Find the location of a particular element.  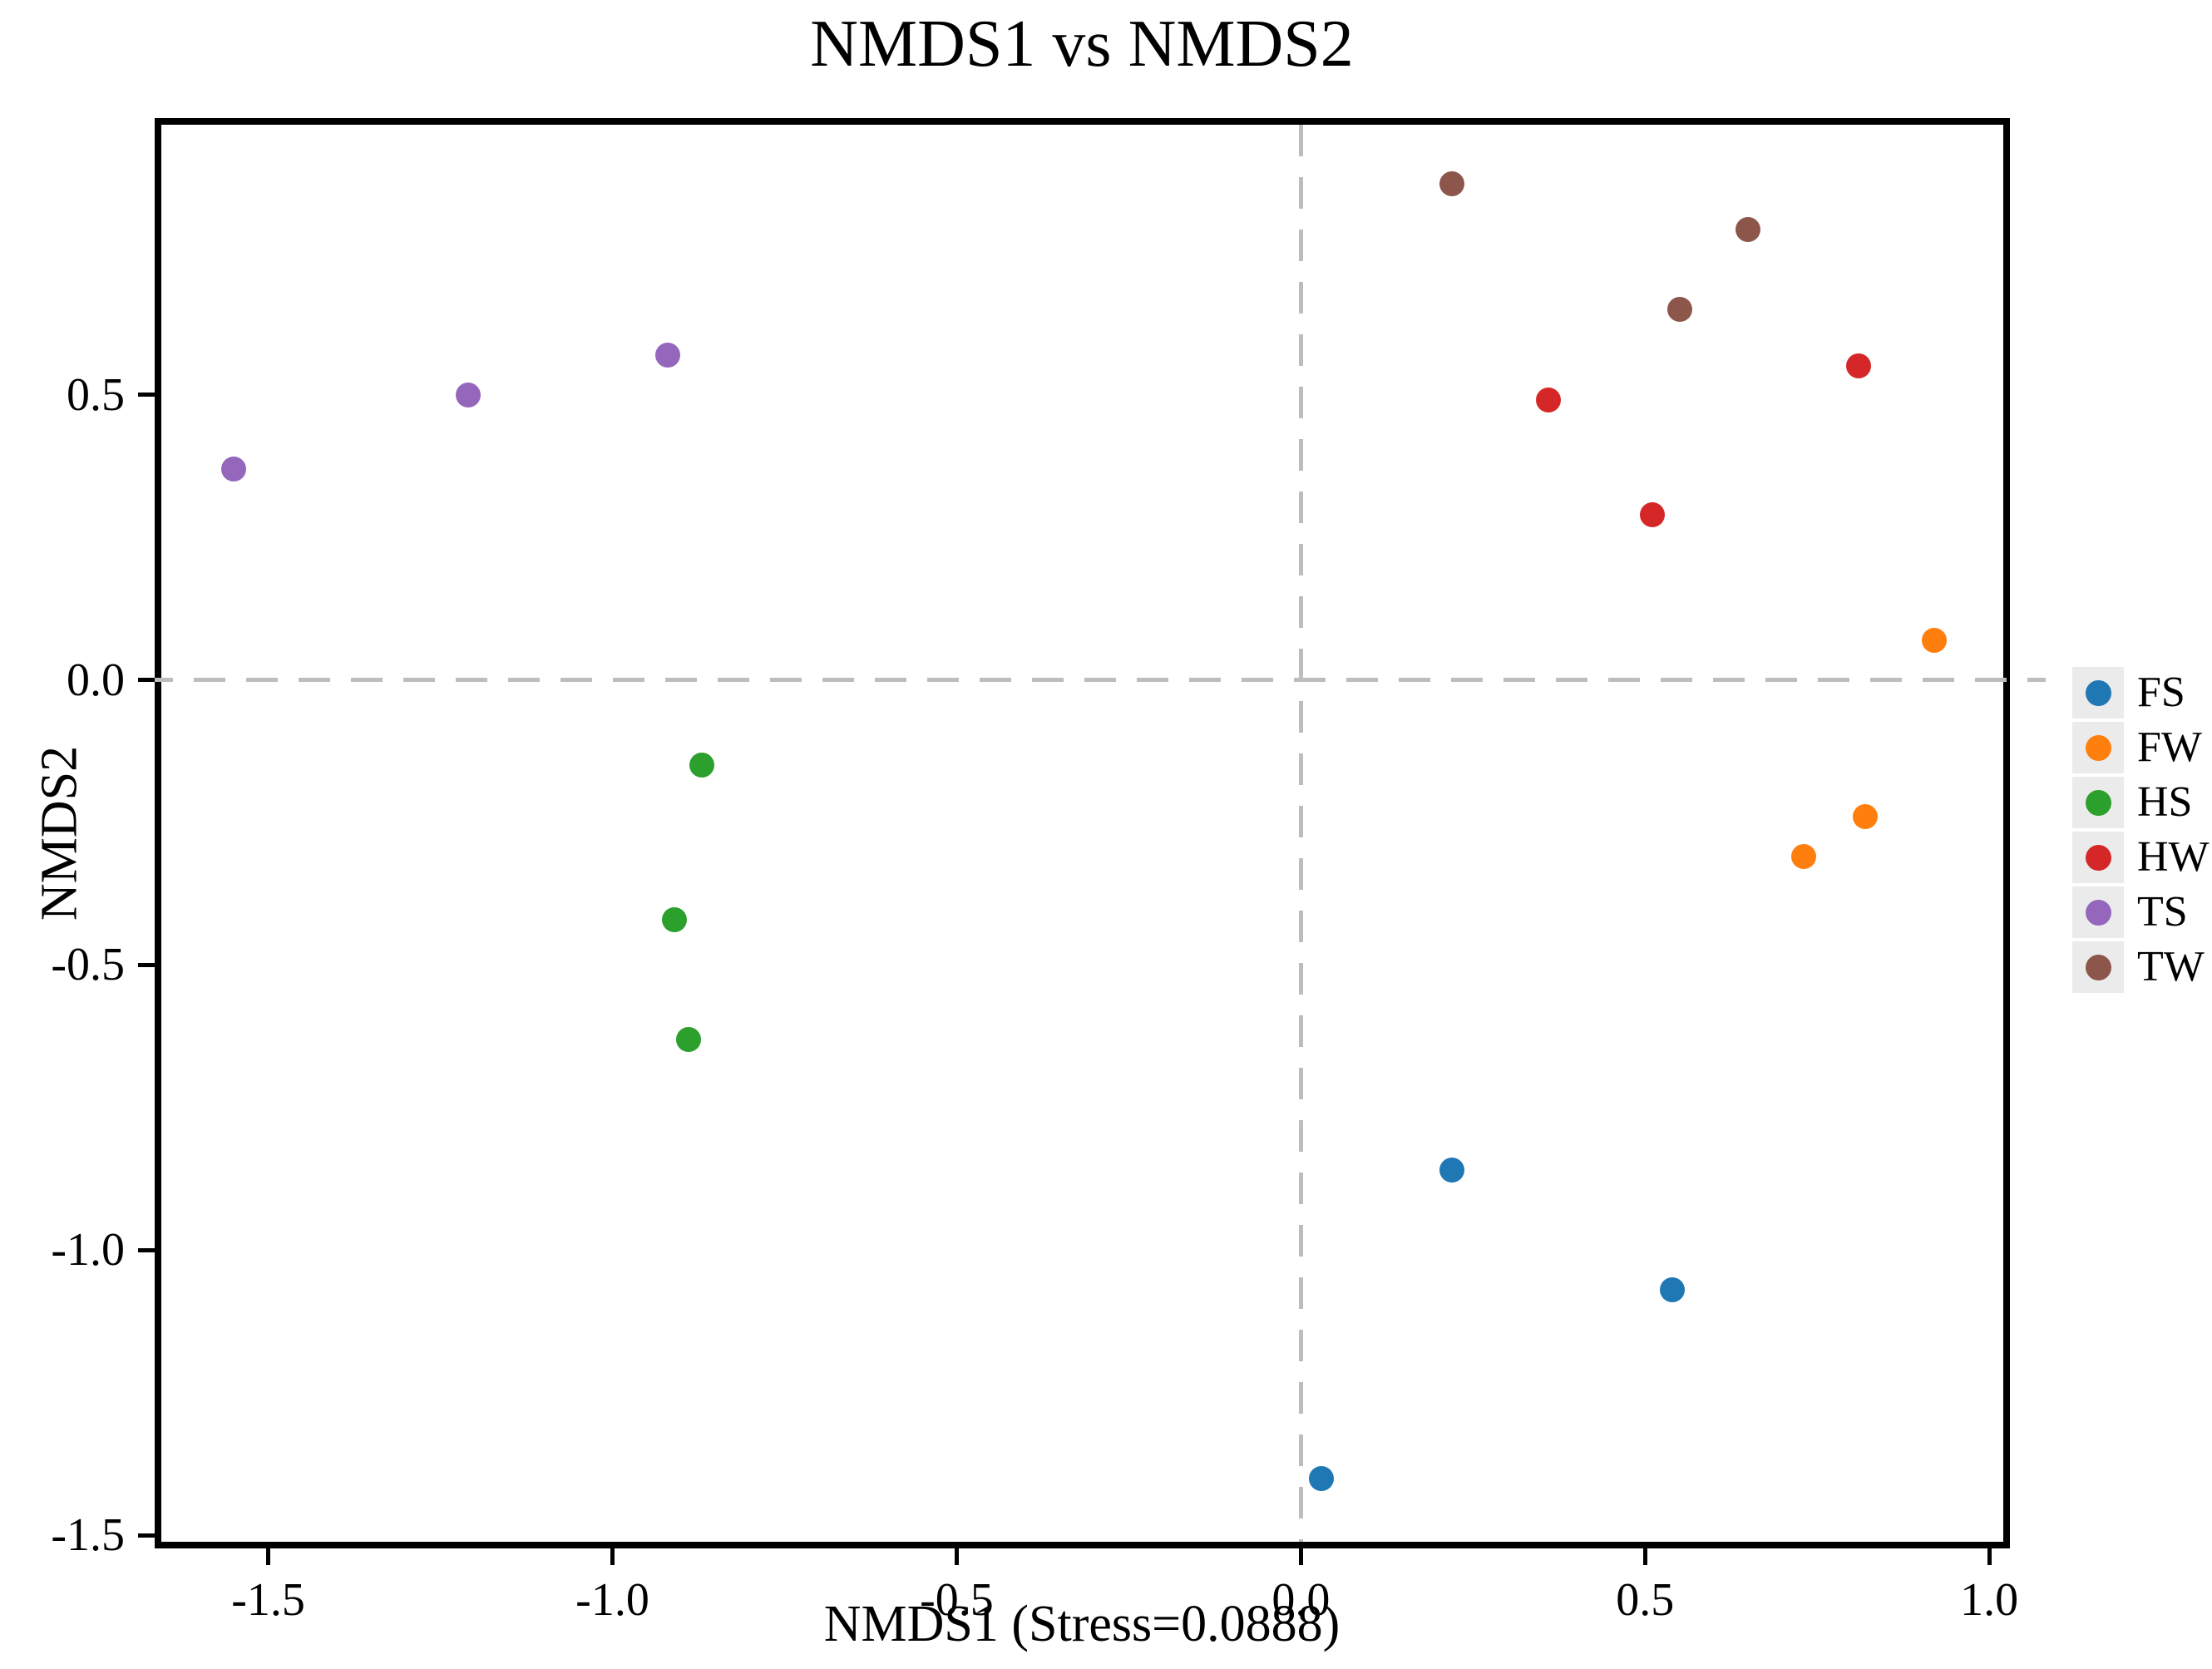

legend-item-hs: HS is located at coordinates (2141, 802).